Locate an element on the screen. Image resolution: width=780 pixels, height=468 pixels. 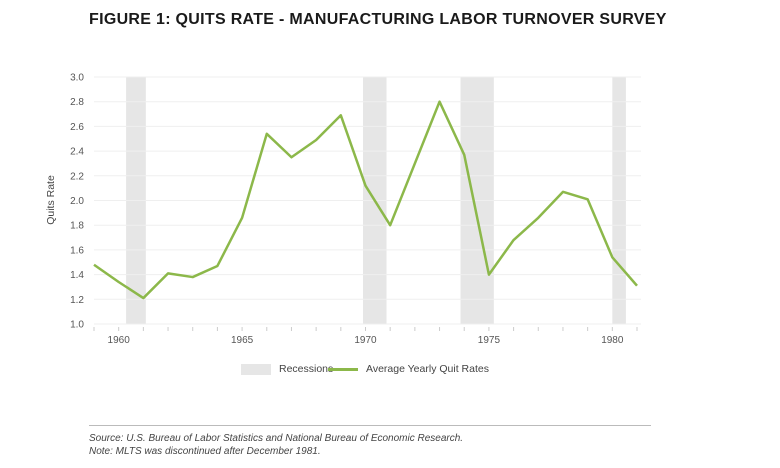
legend-label: Recessions is located at coordinates (306, 369).